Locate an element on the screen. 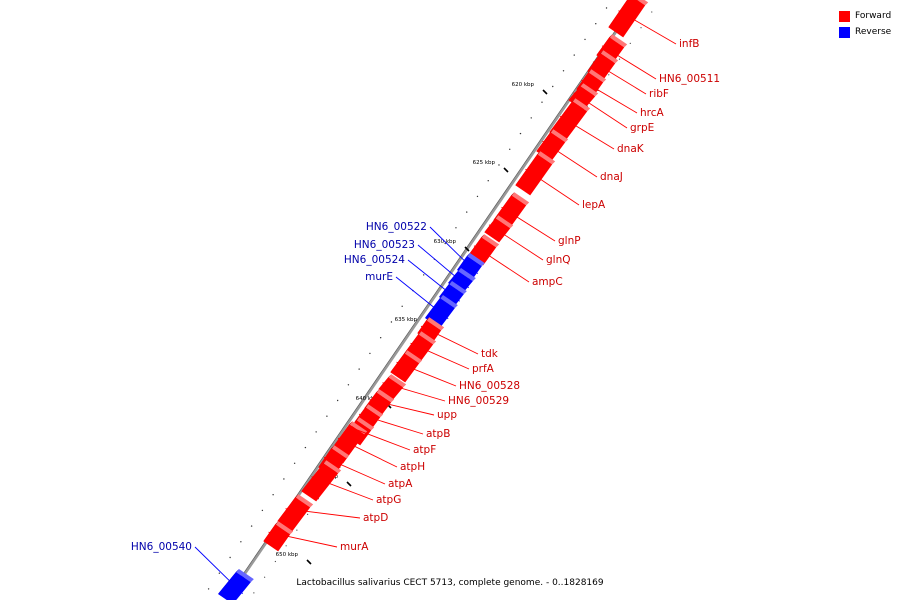 The image size is (900, 600). gene-label: atpG is located at coordinates (388, 500).